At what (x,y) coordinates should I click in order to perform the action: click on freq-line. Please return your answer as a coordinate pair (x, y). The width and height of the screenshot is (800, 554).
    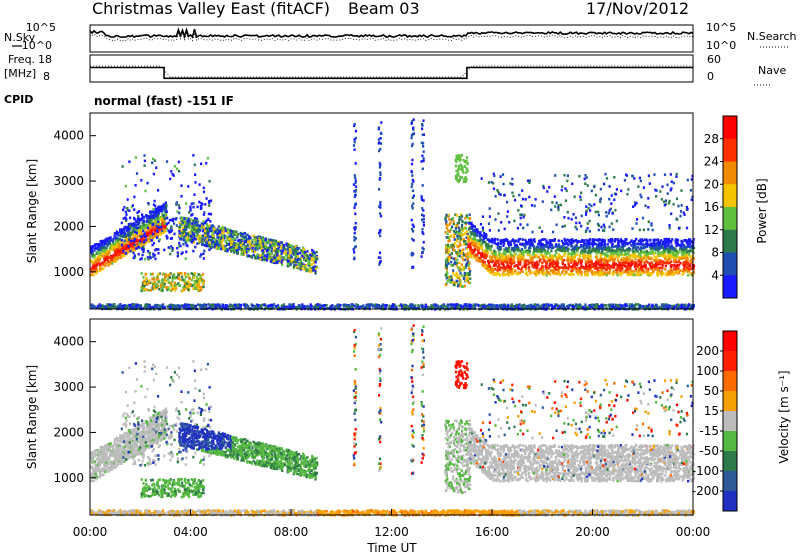
    Looking at the image, I should click on (391, 73).